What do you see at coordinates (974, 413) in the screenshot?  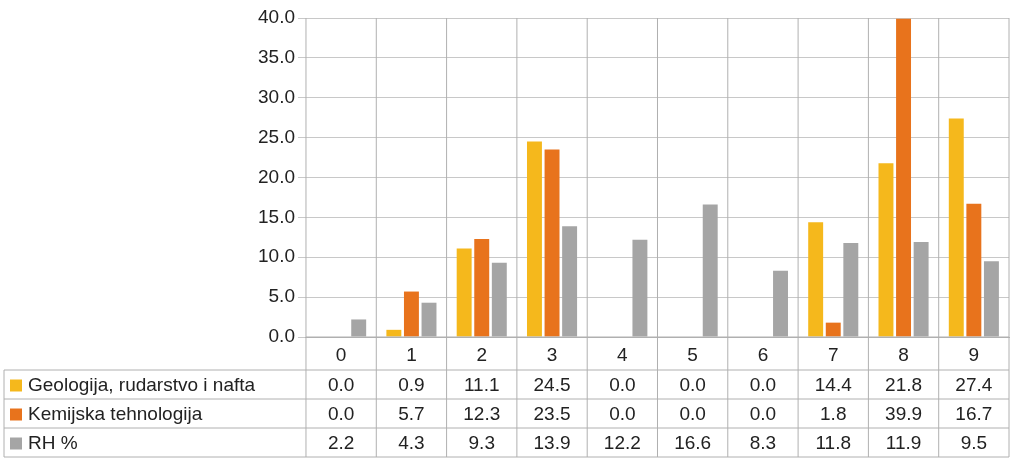 I see `data-label: 16.7` at bounding box center [974, 413].